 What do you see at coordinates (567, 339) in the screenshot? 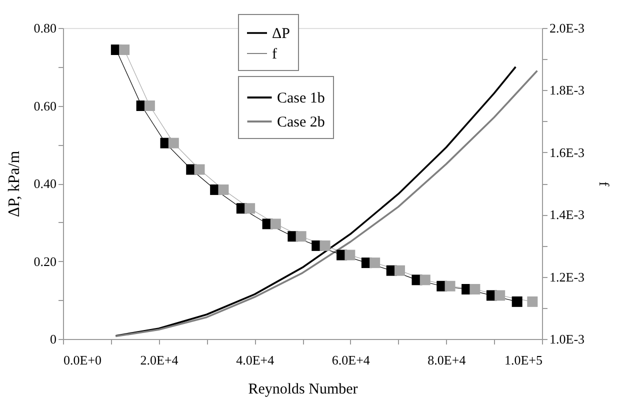
I see `y2-tick-label: 1.0E-3` at bounding box center [567, 339].